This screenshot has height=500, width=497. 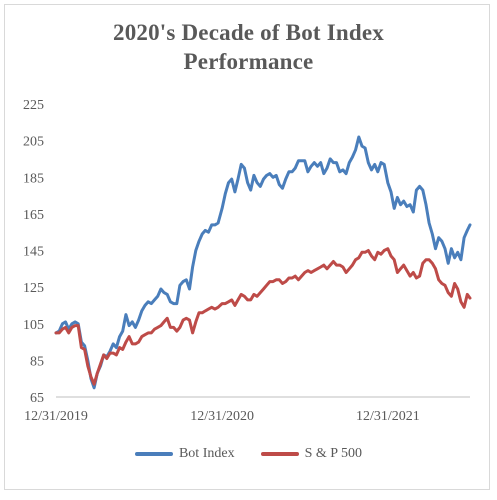 I want to click on x-axis: 12/31/2019 12/31/2020 12/31/2021, so click(x=247, y=410).